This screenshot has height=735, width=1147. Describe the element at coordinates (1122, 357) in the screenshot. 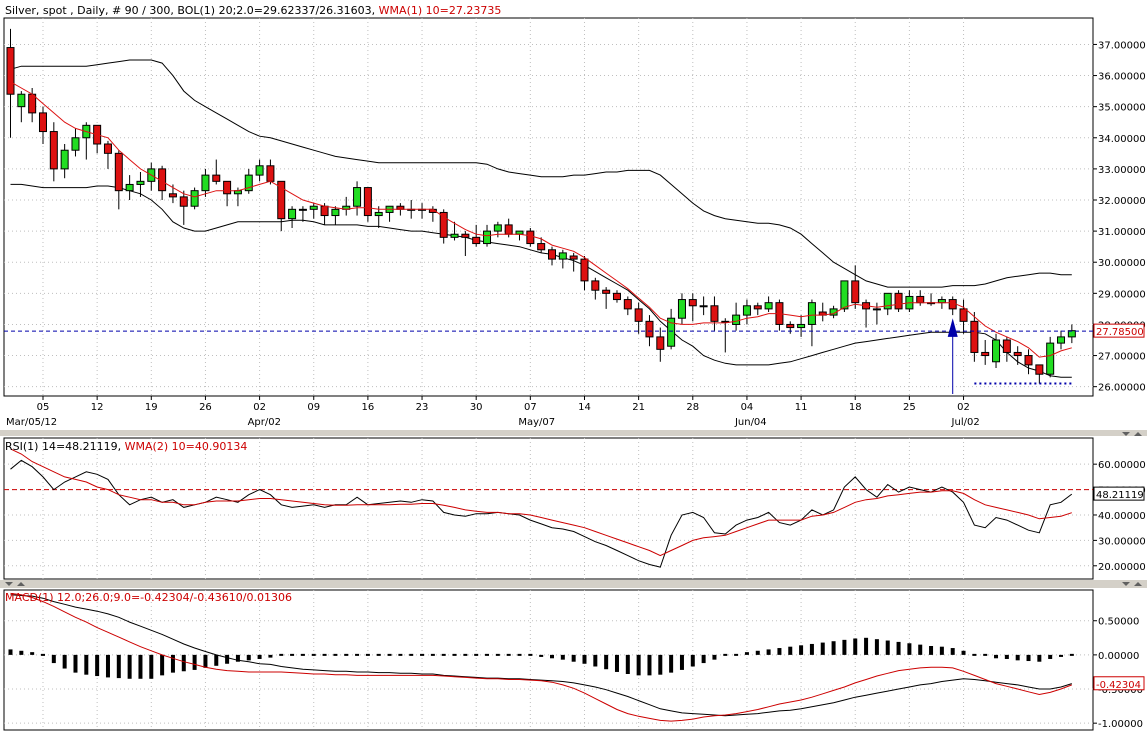

I see `price-y-label: 27.00000` at that location.